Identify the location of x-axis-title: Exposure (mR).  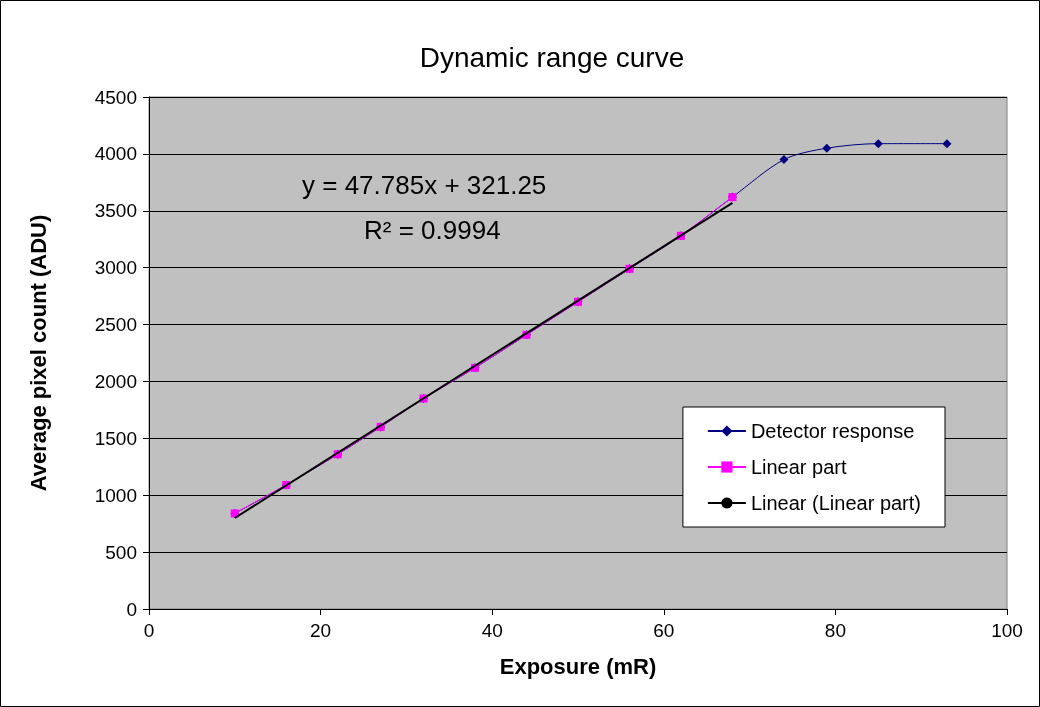
(578, 666).